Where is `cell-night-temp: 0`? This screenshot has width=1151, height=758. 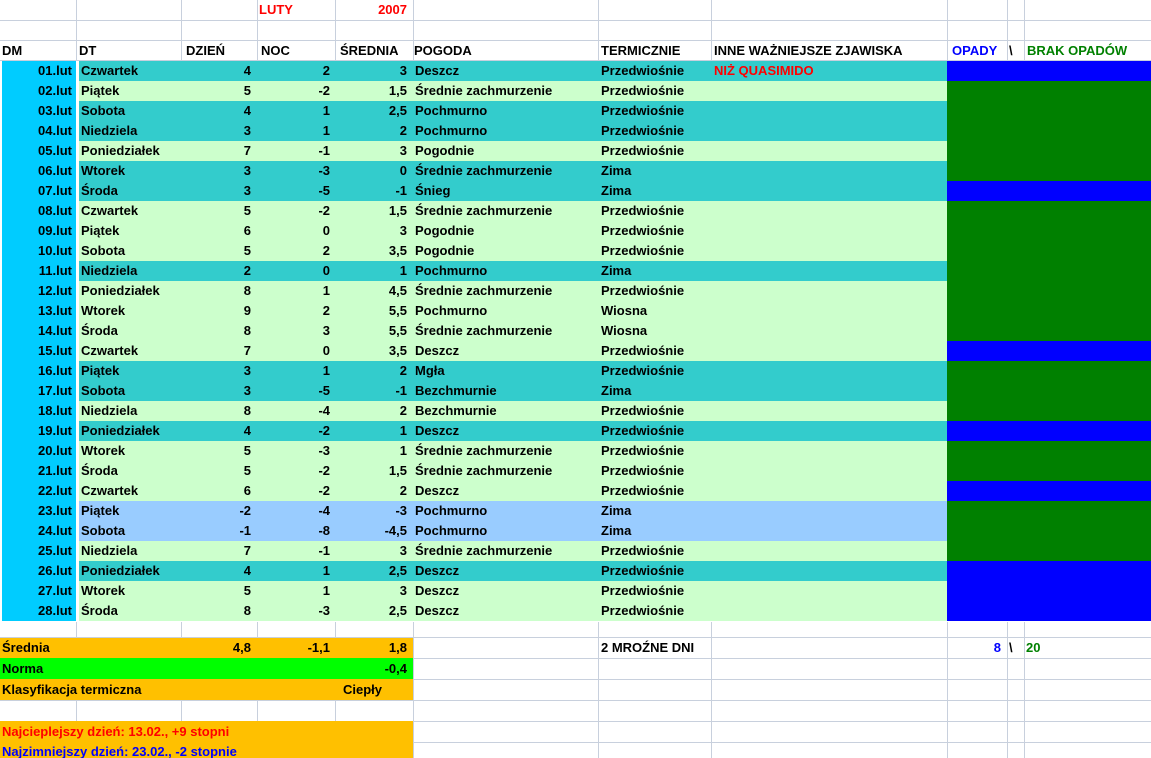
cell-night-temp: 0 is located at coordinates (326, 270).